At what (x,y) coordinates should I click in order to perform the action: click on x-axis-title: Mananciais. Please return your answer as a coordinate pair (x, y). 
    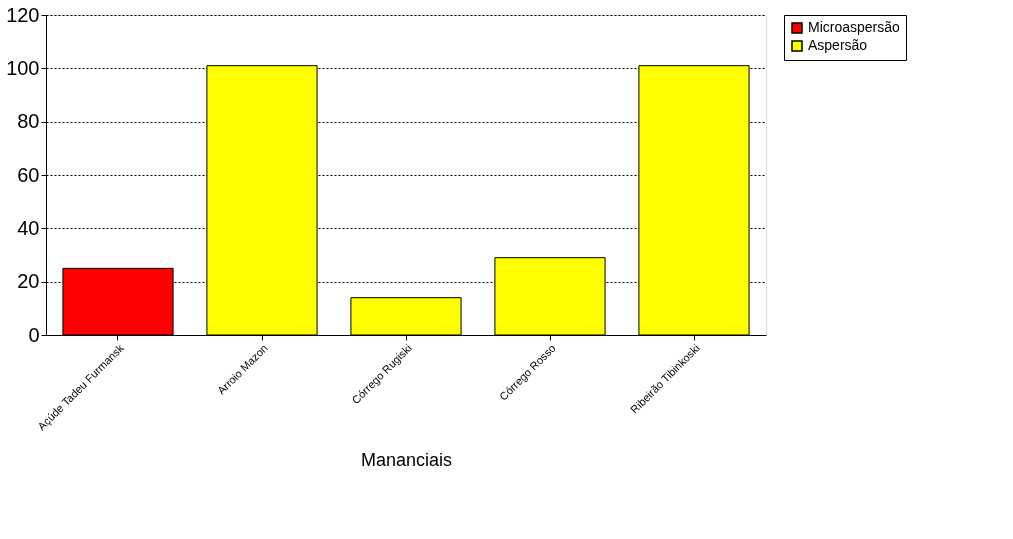
    Looking at the image, I should click on (406, 460).